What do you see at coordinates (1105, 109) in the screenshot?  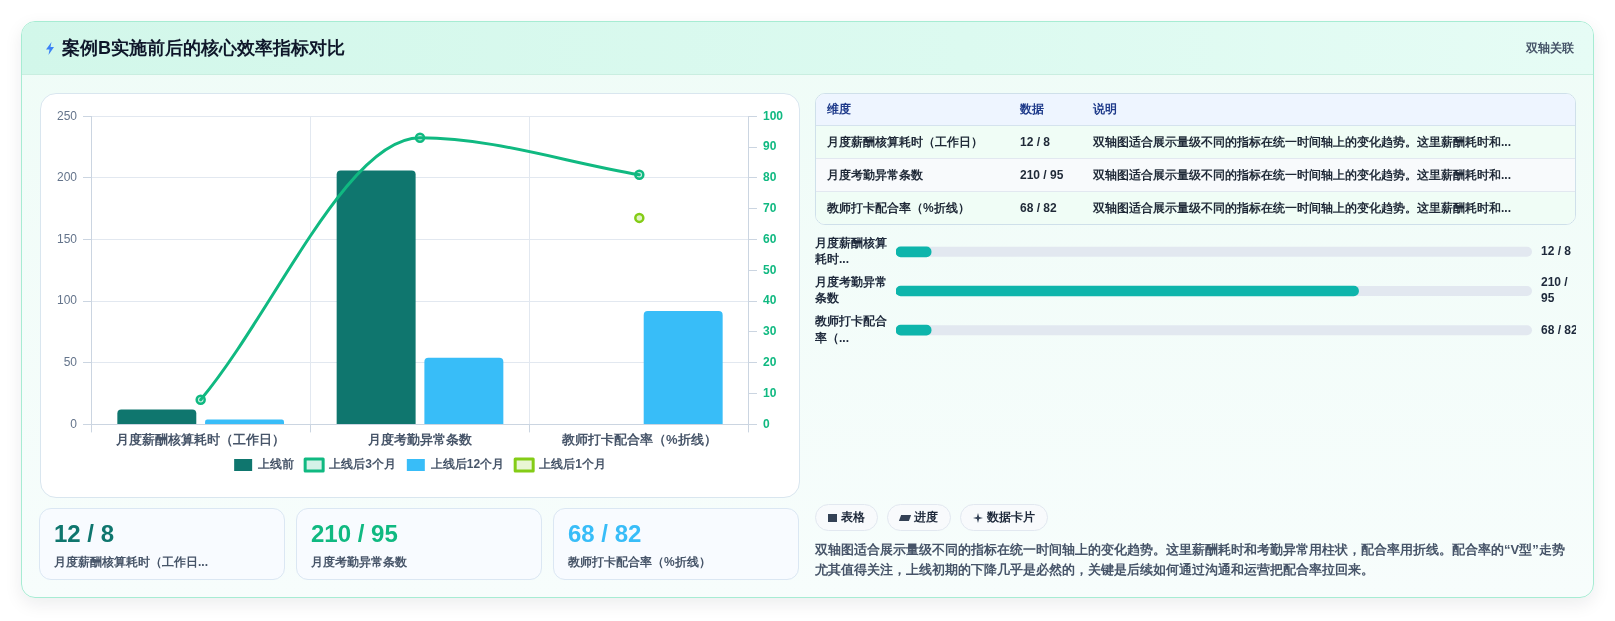 I see `category-label: 说明` at bounding box center [1105, 109].